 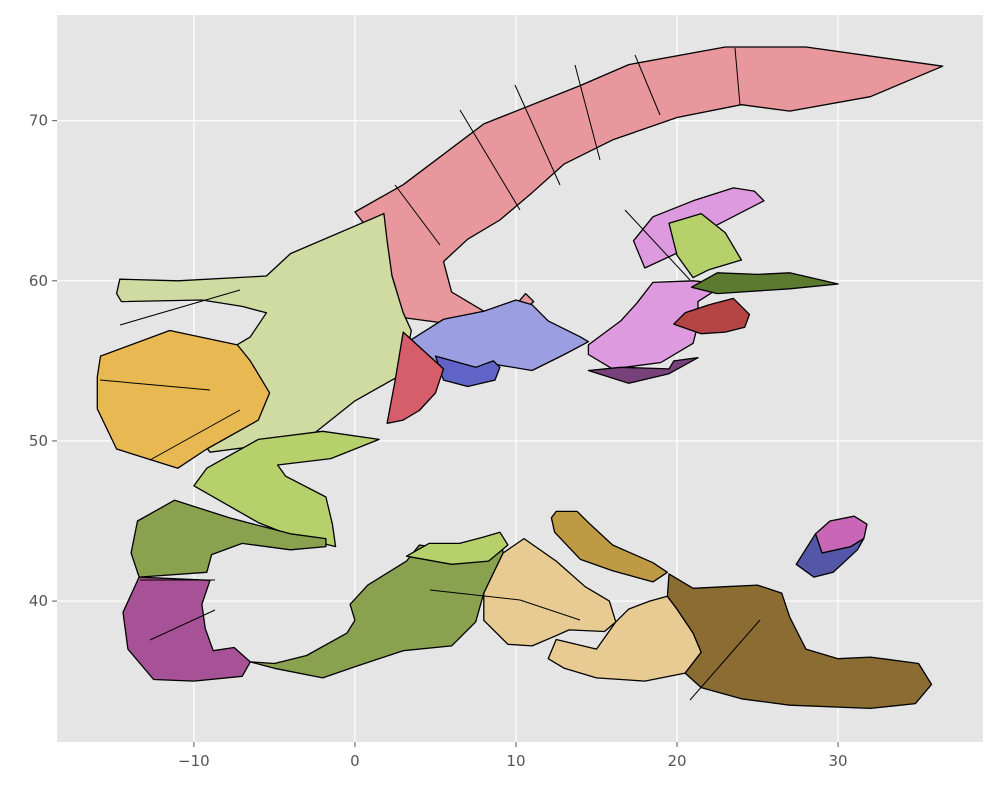 What do you see at coordinates (415, 377) in the screenshot?
I see `region-belgian-coast` at bounding box center [415, 377].